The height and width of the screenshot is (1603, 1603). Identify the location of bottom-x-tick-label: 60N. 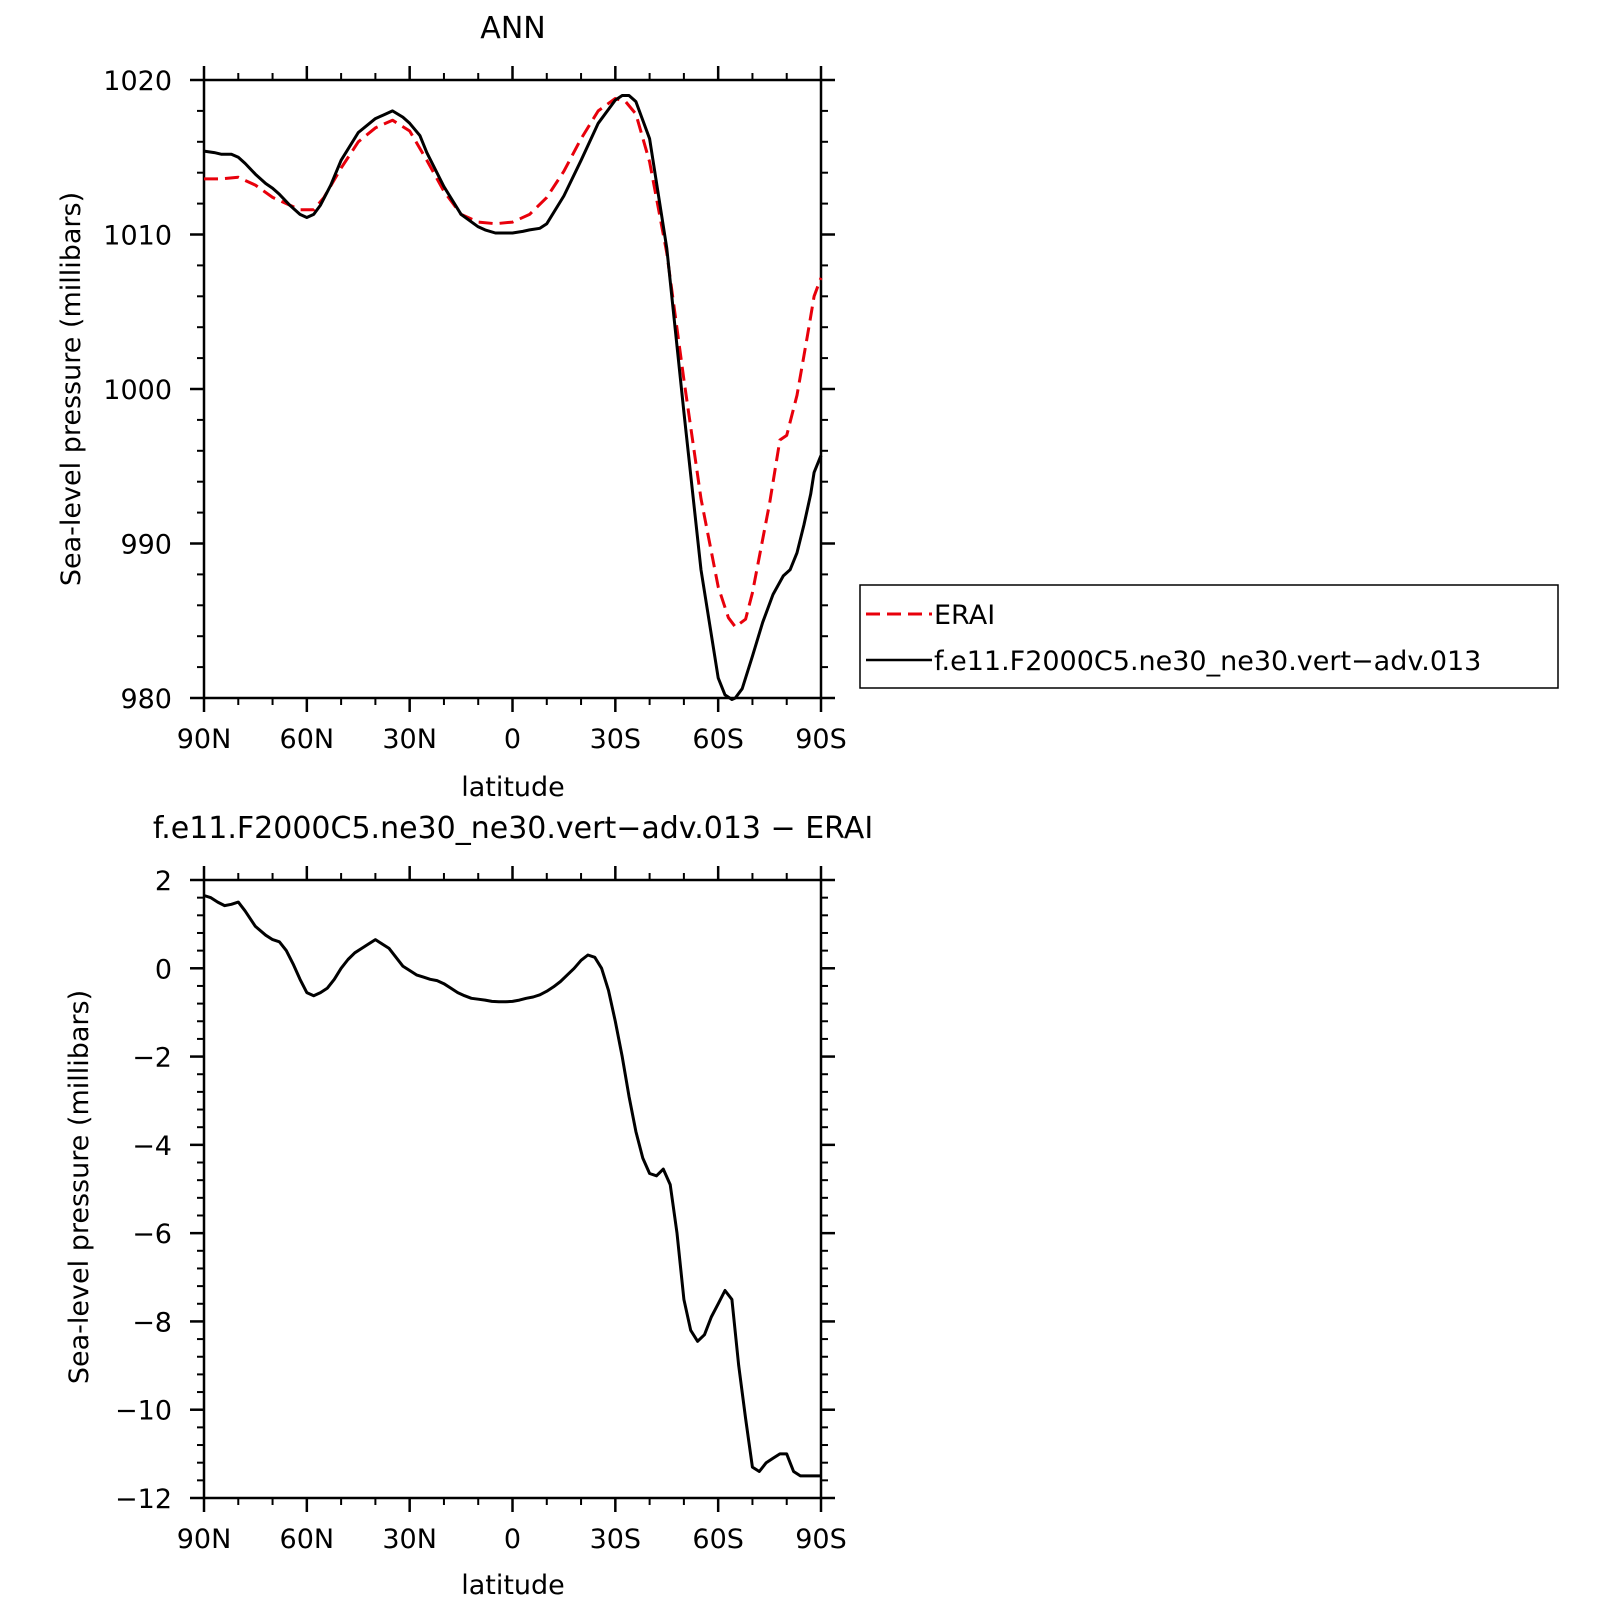
(307, 1539).